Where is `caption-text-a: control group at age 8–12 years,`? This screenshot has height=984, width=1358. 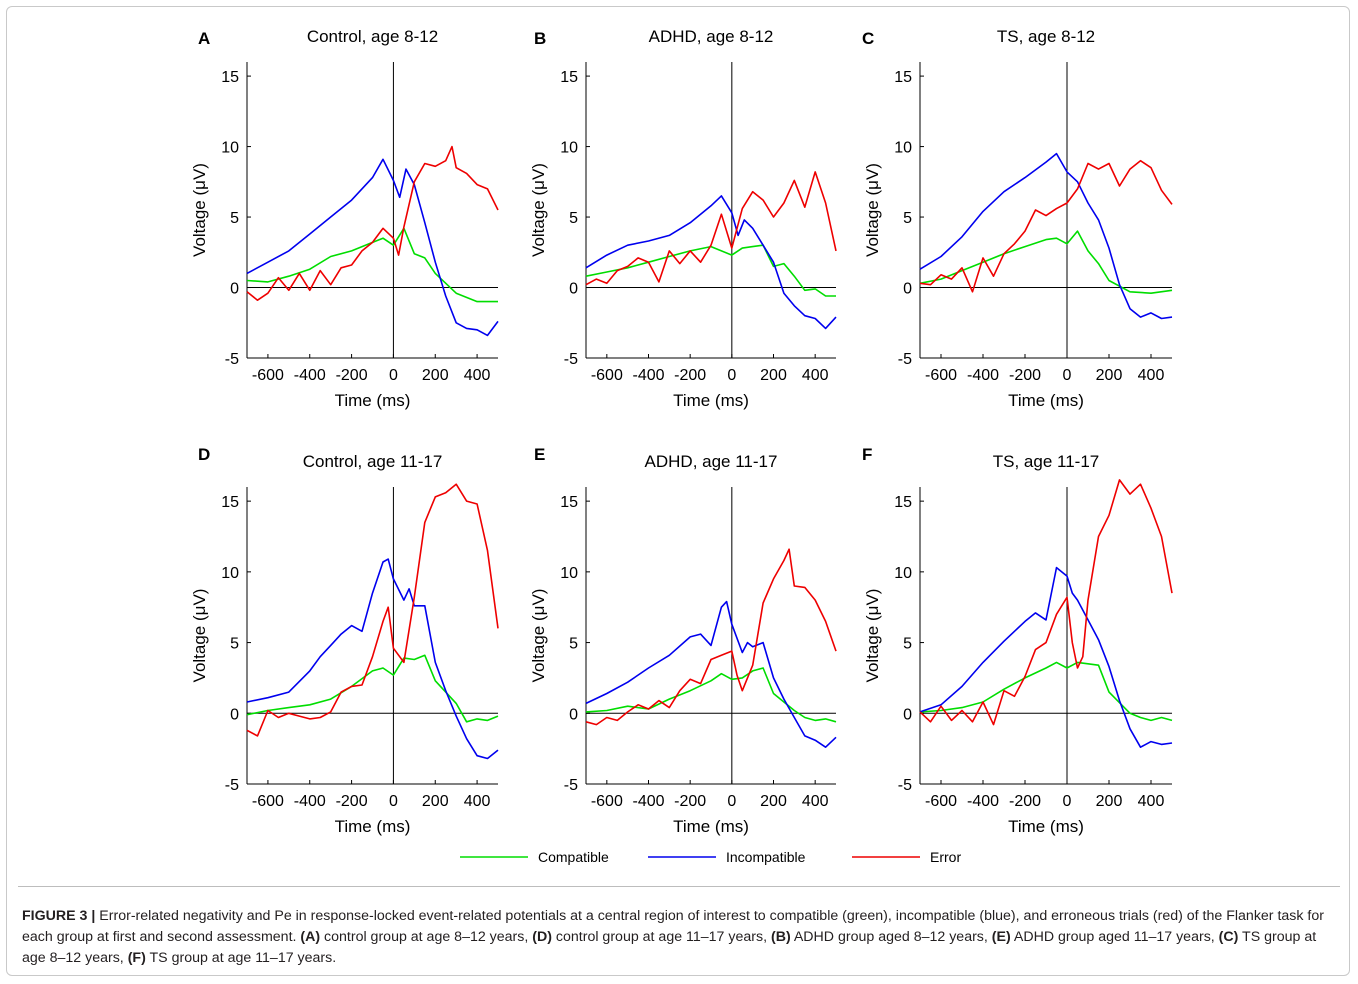 caption-text-a: control group at age 8–12 years, is located at coordinates (426, 937).